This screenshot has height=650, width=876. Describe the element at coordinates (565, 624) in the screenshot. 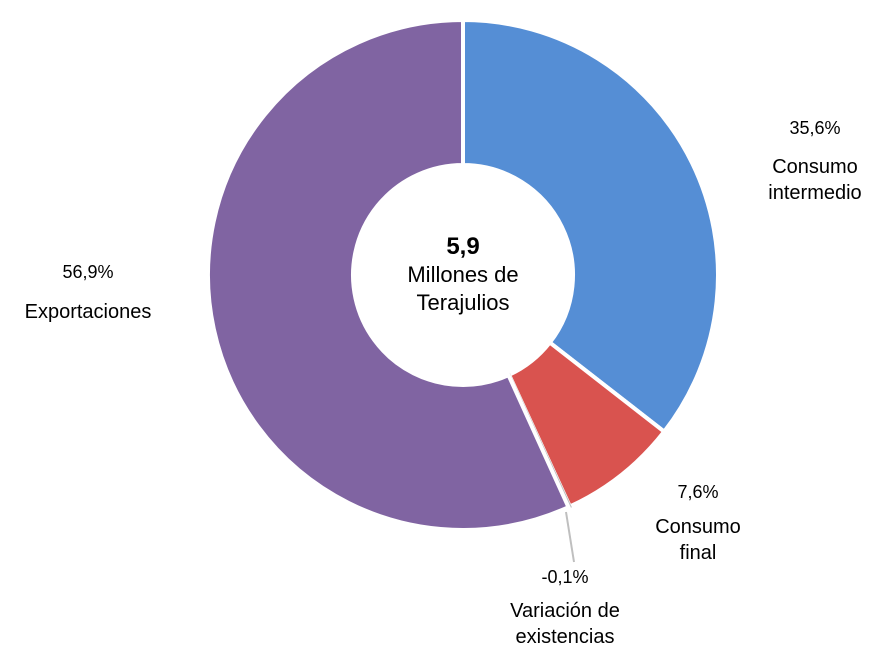

I see `category-label: Variación de existencias` at that location.